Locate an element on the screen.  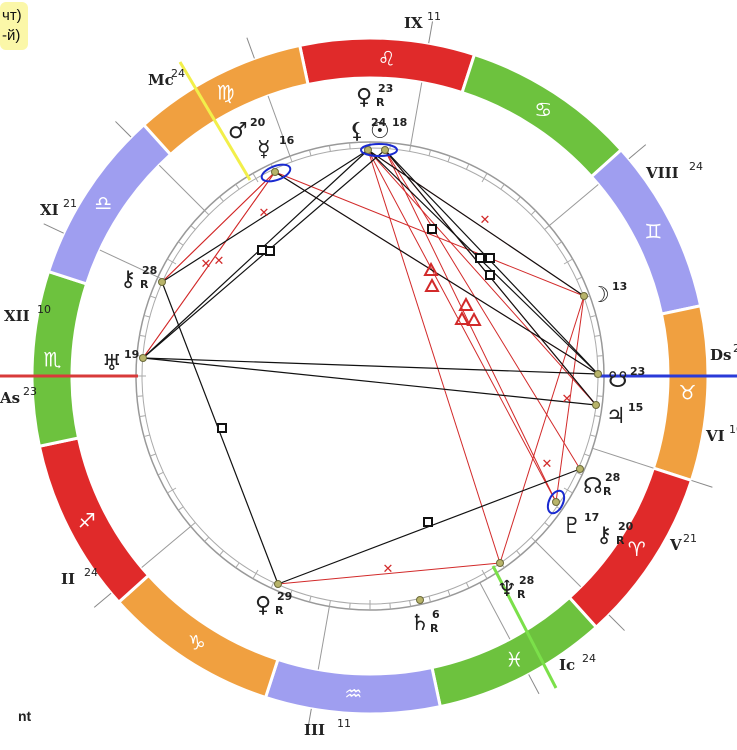
mars-icon: ♂ is located at coordinates (238, 131).